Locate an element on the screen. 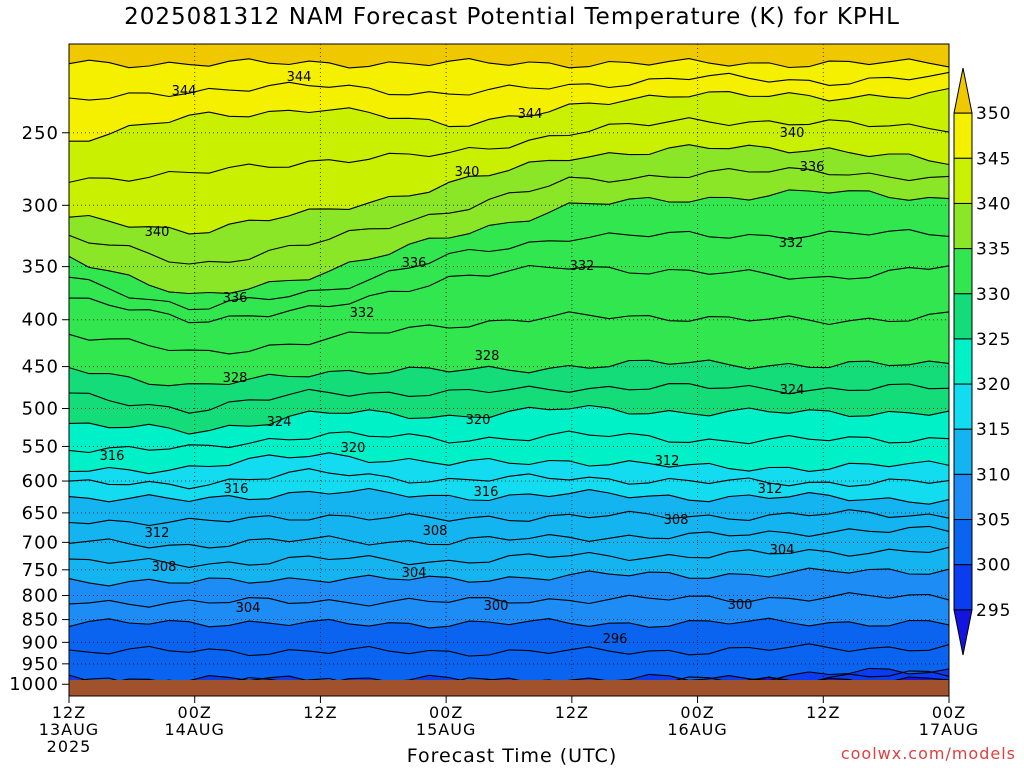  y-tick-label: 900 is located at coordinates (40, 642).